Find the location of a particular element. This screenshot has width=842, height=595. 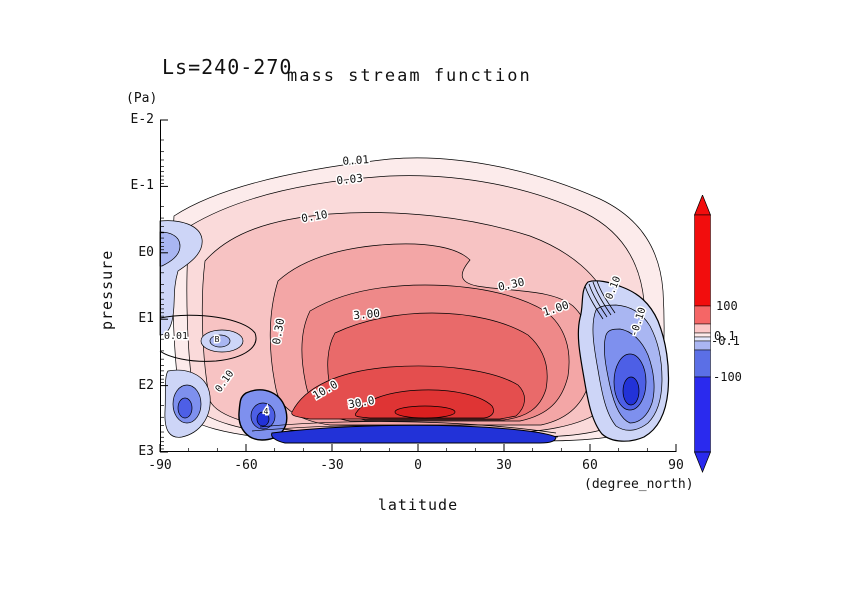

colorbar-arrow-top is located at coordinates (702, 205).